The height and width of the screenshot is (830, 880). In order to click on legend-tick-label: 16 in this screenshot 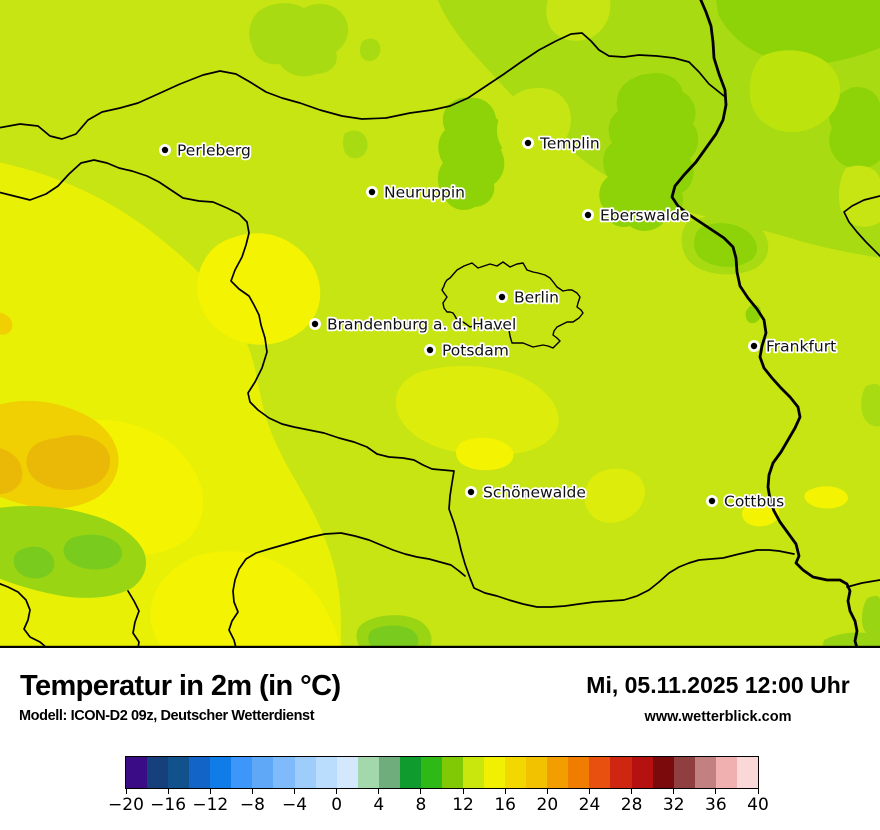, I will do `click(505, 805)`.